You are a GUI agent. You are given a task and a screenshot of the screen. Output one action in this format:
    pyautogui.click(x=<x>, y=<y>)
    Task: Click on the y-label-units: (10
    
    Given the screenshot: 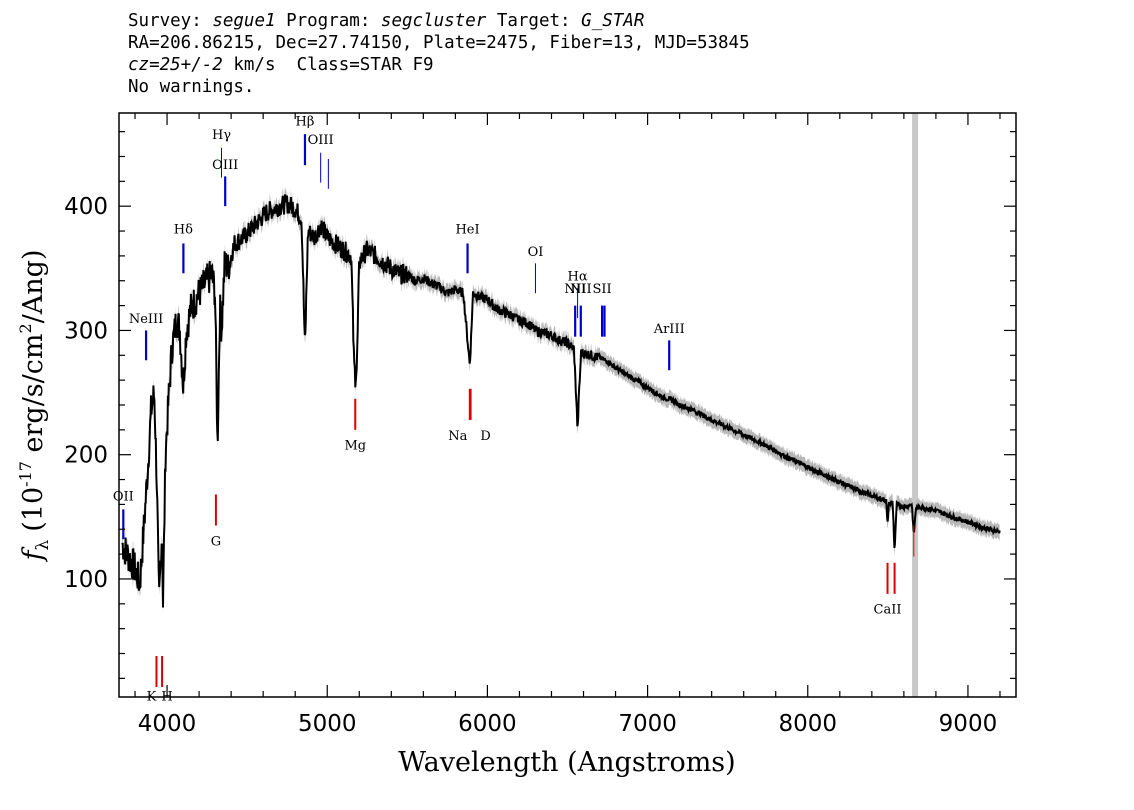 What is the action you would take?
    pyautogui.click(x=33, y=509)
    